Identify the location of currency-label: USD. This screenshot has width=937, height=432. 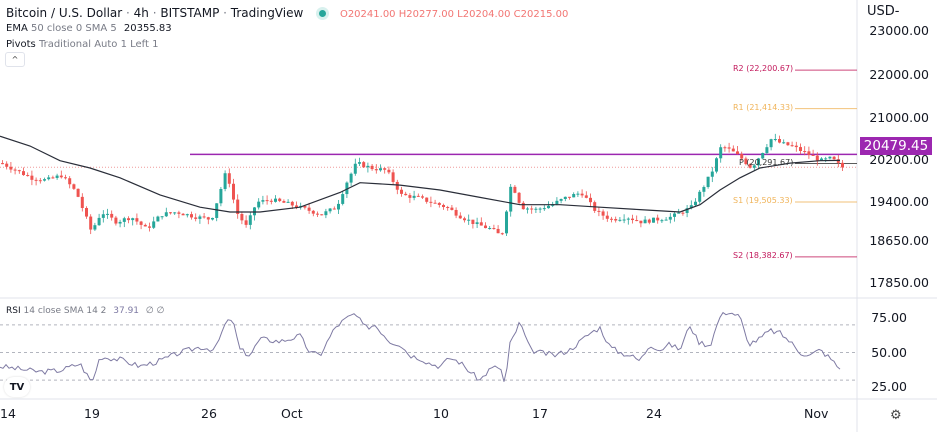
(881, 11).